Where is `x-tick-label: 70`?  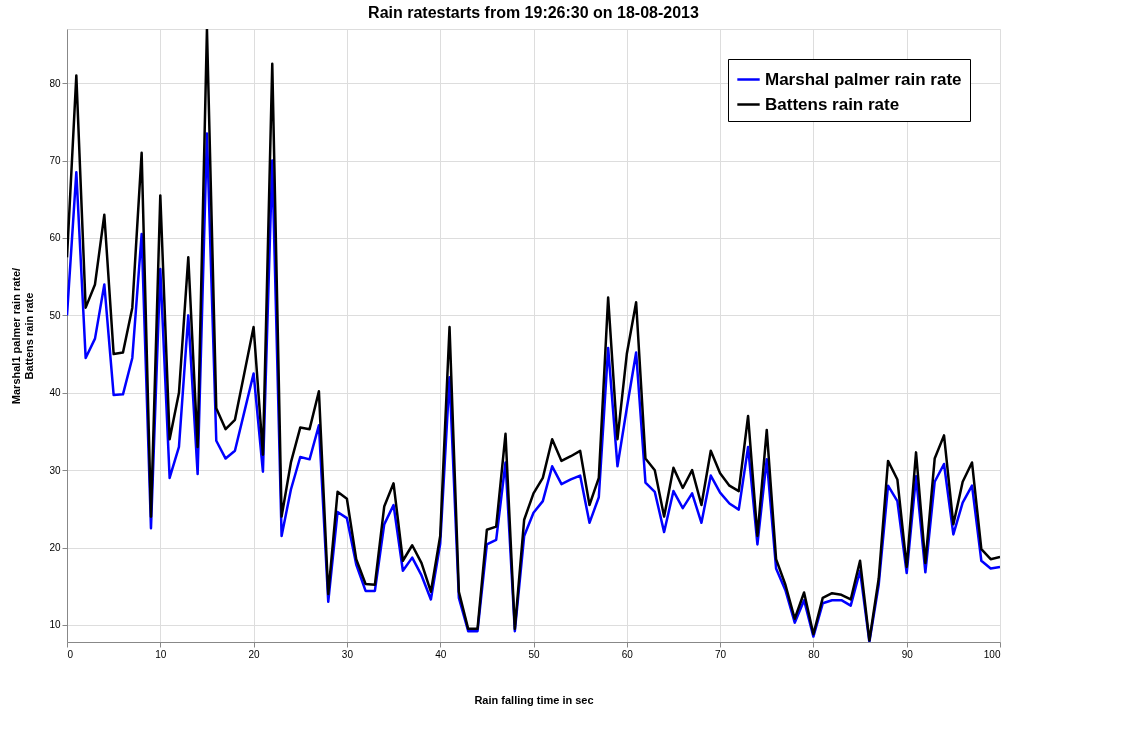 x-tick-label: 70 is located at coordinates (721, 654).